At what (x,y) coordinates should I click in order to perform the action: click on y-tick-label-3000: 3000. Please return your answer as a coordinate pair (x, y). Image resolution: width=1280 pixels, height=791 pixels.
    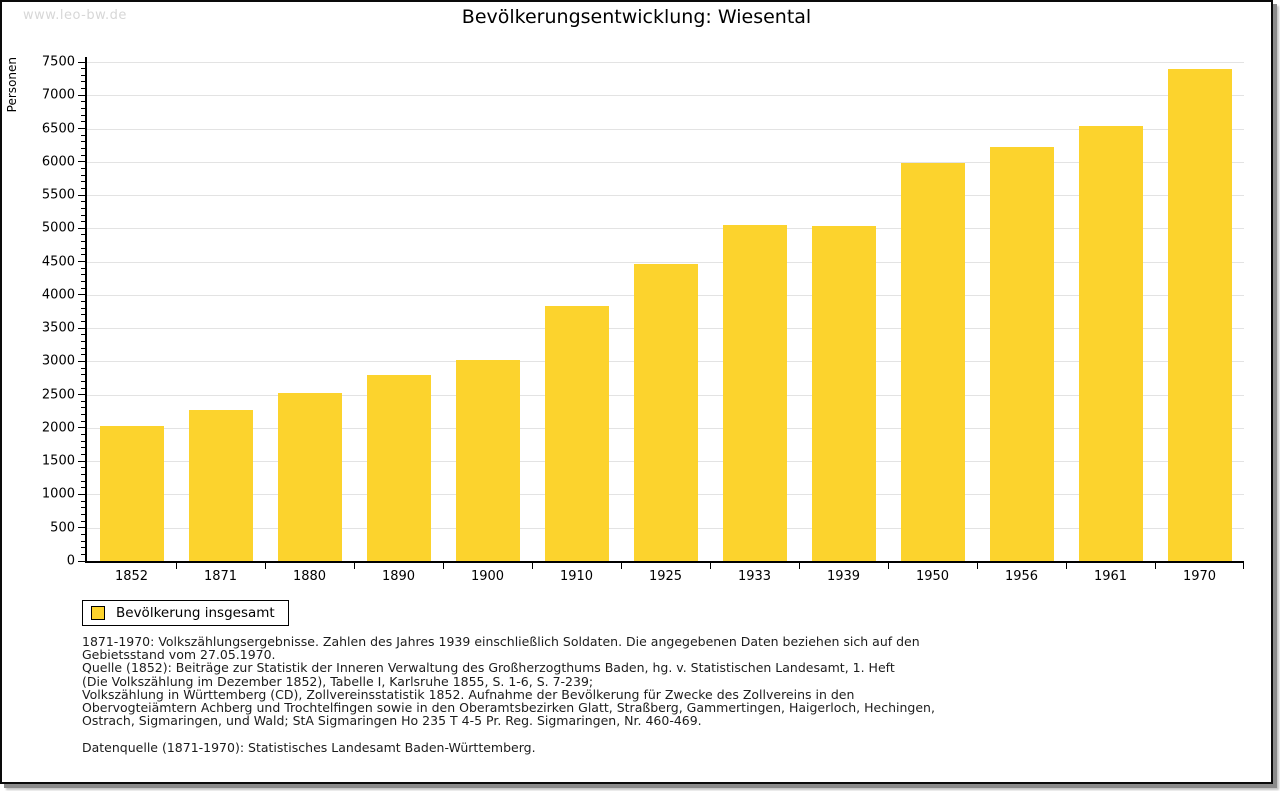
    Looking at the image, I should click on (58, 361).